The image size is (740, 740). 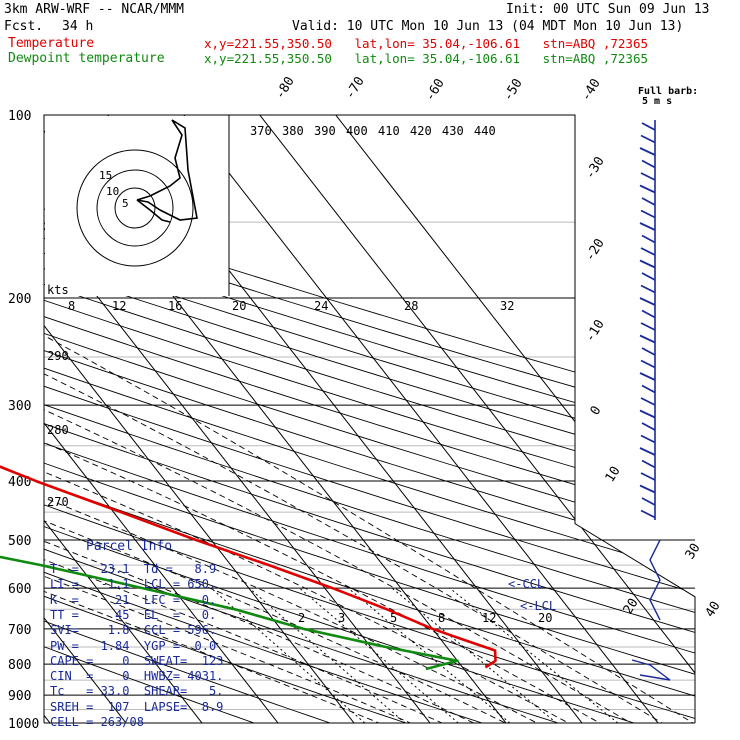 I want to click on parcel-info-row: PW = 1.84 YGP = 0.0, so click(x=133, y=645).